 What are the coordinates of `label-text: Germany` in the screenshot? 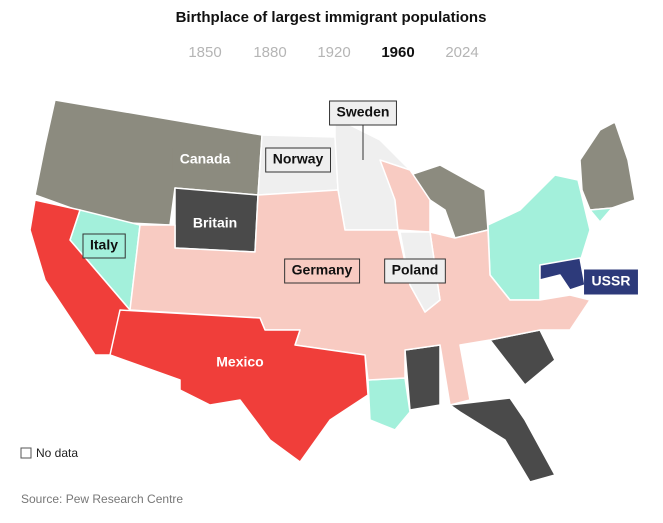 It's located at (322, 270).